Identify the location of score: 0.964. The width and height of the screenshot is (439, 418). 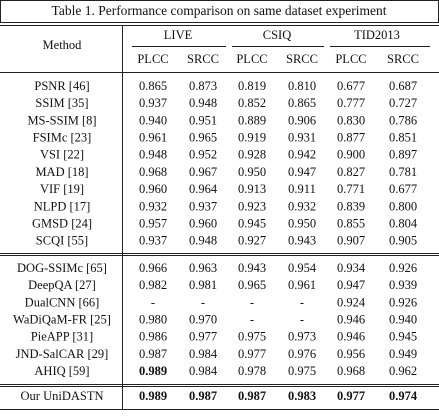
(203, 189).